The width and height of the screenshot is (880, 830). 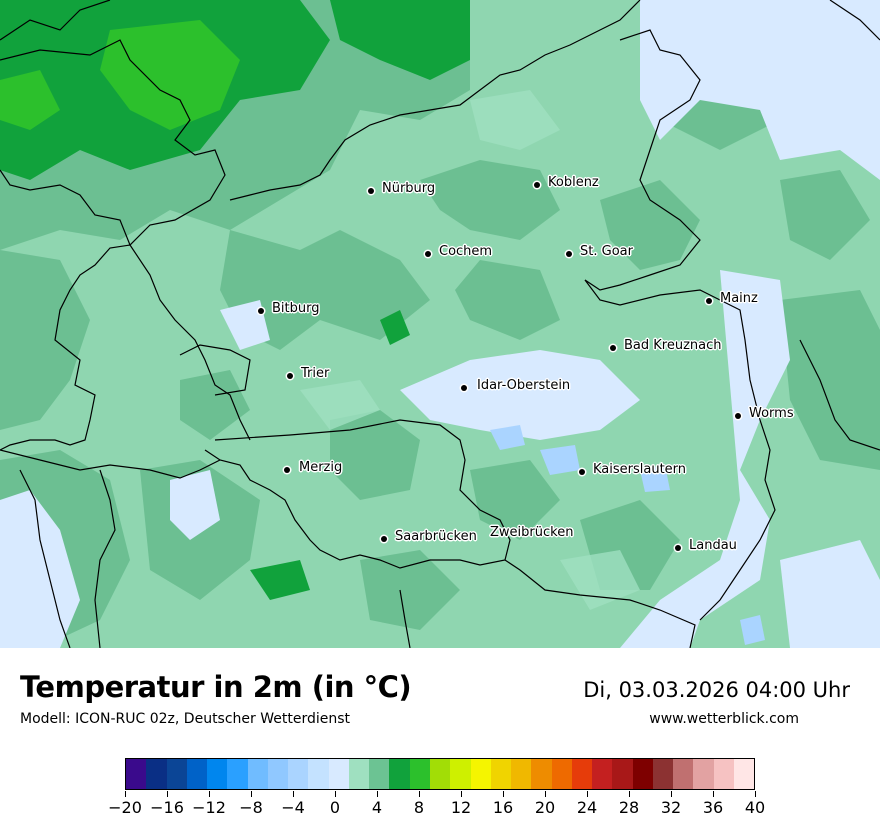 I want to click on scale-tick-label: 24, so click(x=587, y=807).